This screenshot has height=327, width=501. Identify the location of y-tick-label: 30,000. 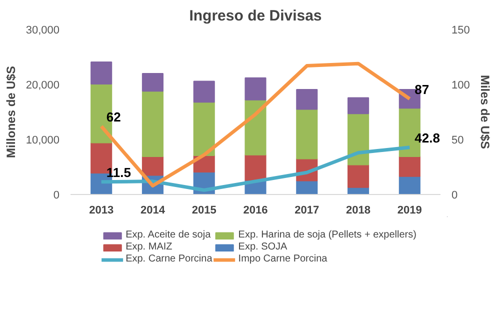
(43, 30).